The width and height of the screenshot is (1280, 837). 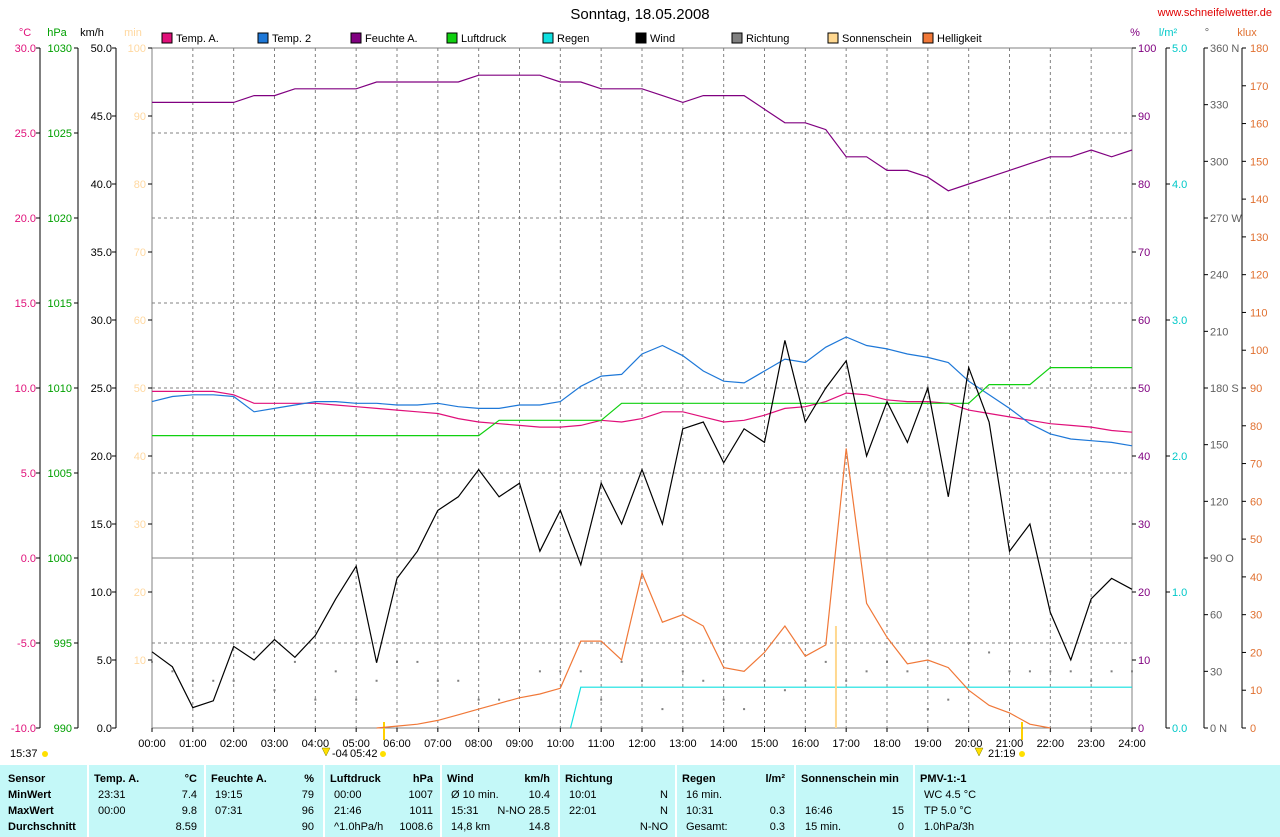 I want to click on x-tick-label: 21:00, so click(x=1010, y=744).